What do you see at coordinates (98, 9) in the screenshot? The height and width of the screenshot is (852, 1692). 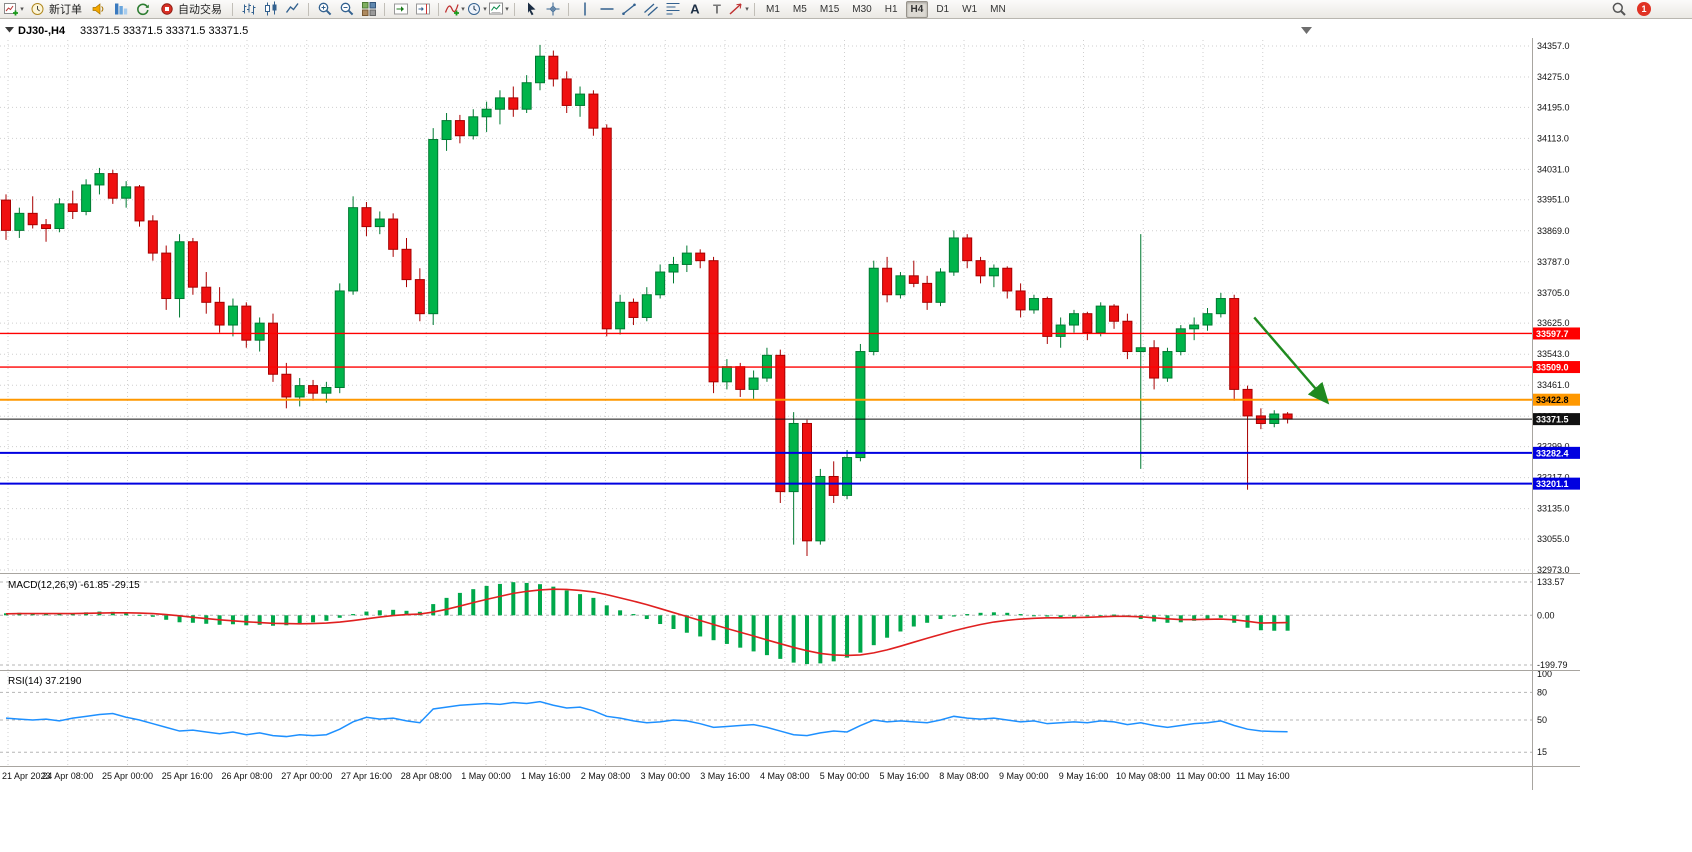 I see `alerts-button` at bounding box center [98, 9].